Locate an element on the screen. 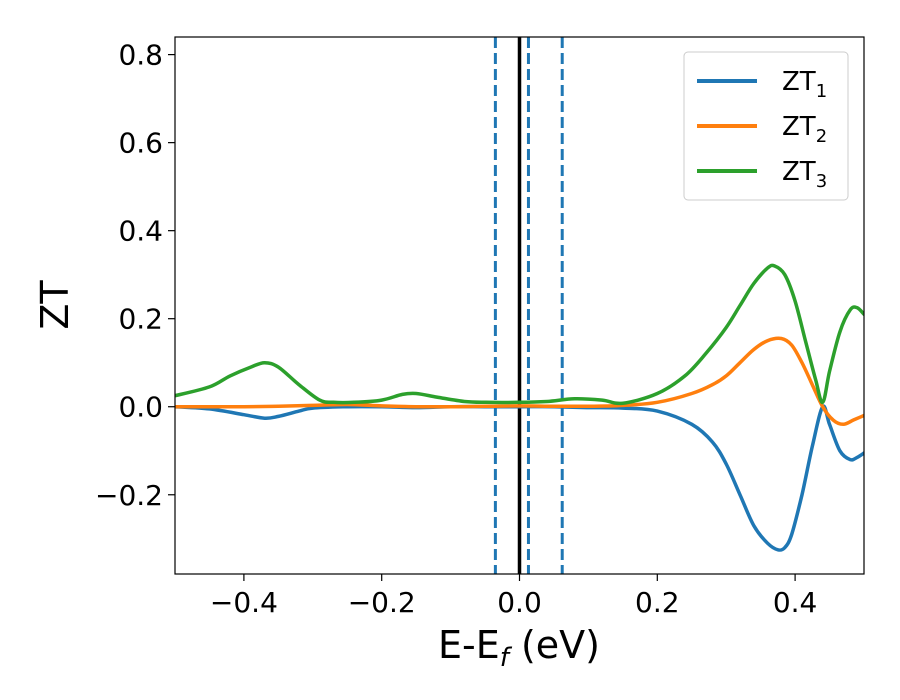 The width and height of the screenshot is (900, 700). x-tick-label: 0.4 is located at coordinates (795, 602).